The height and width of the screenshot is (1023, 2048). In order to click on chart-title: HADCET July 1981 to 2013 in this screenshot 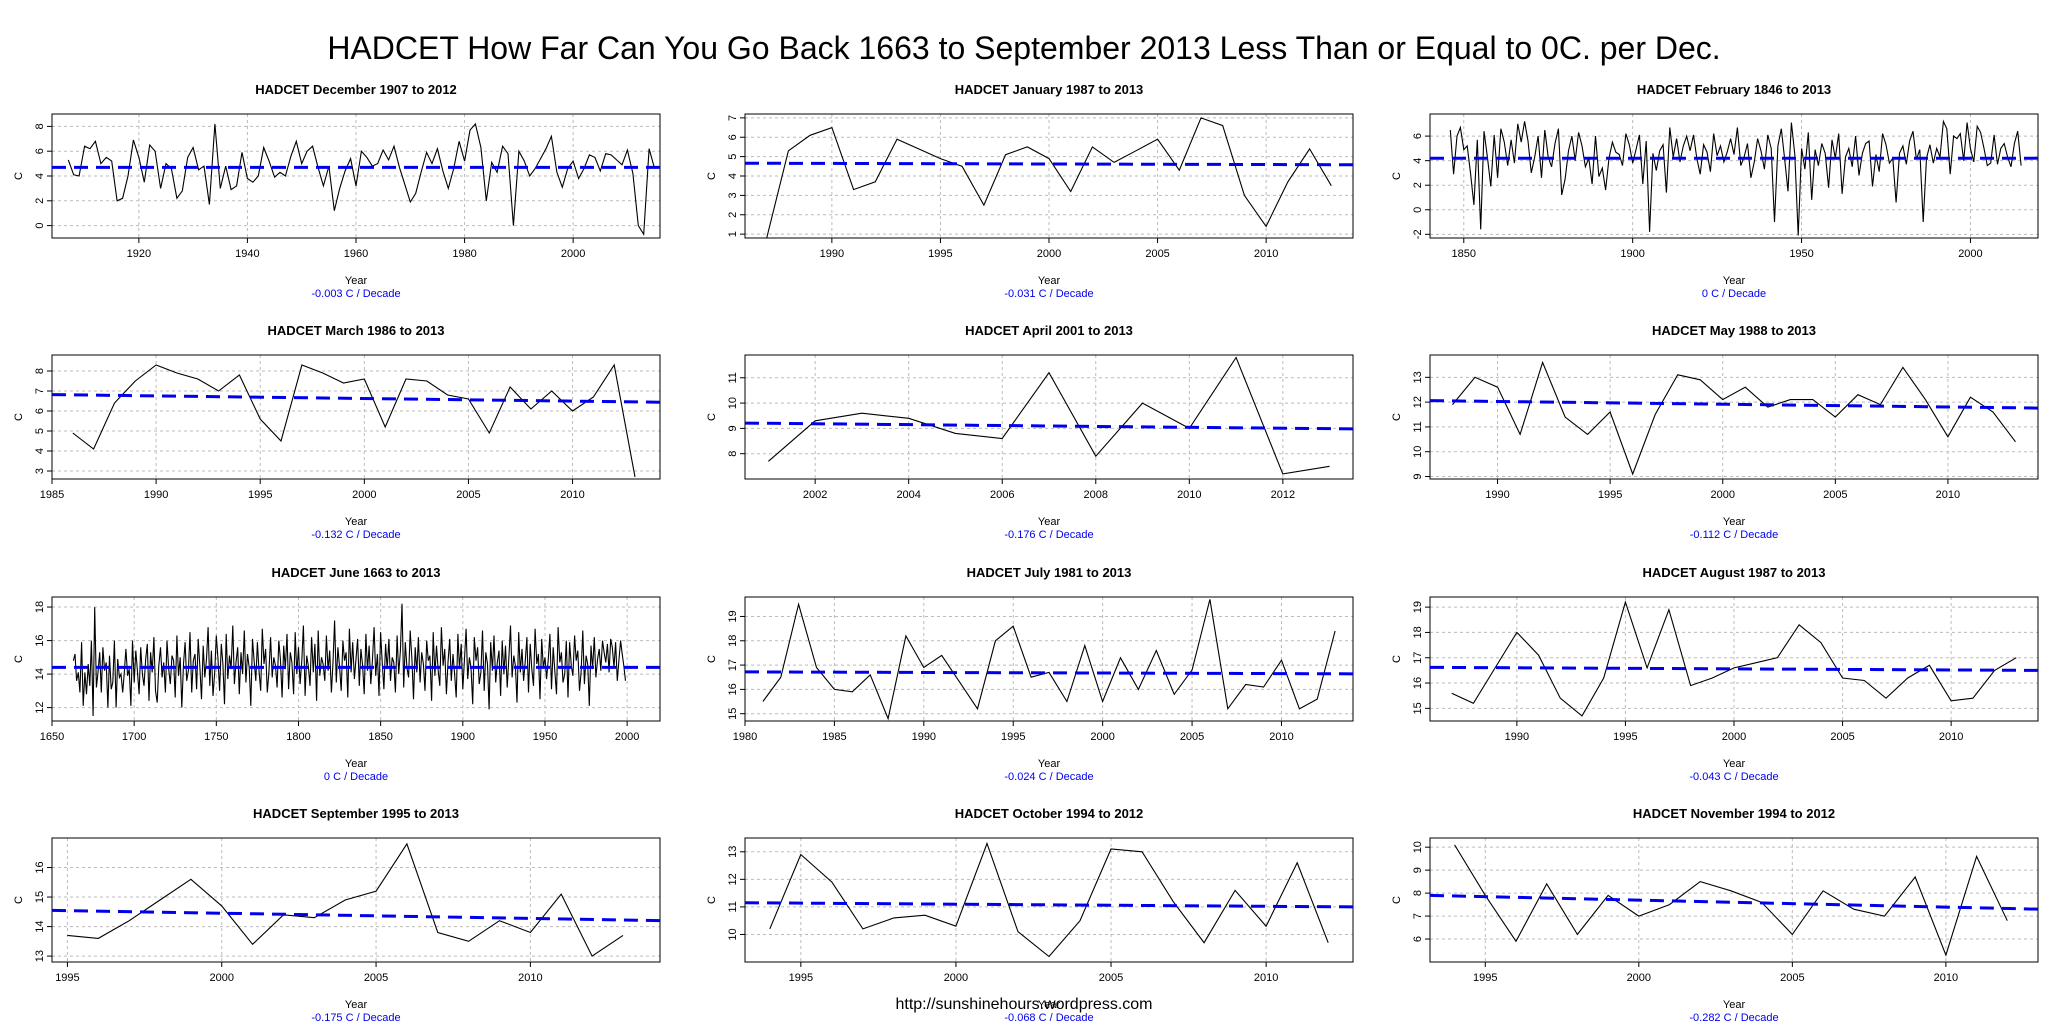, I will do `click(1049, 572)`.